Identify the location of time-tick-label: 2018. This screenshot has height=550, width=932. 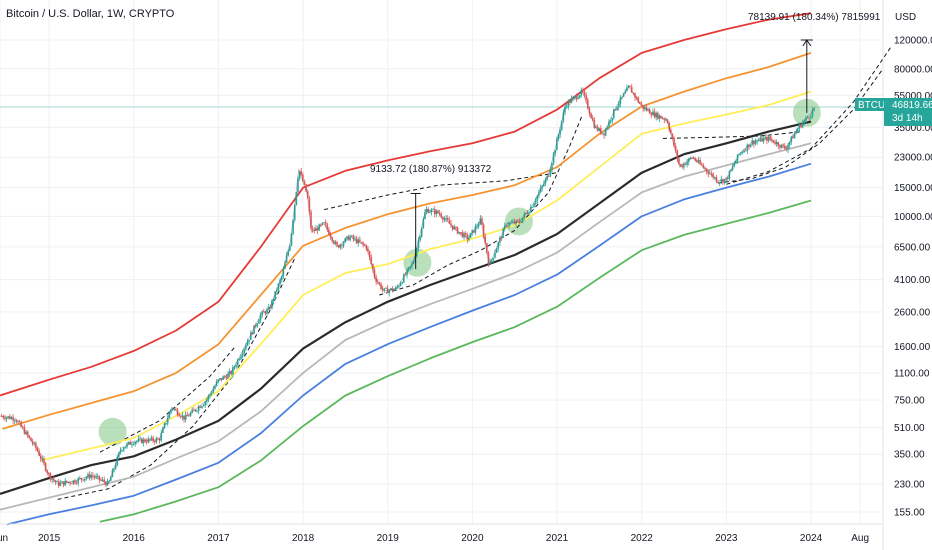
(303, 538).